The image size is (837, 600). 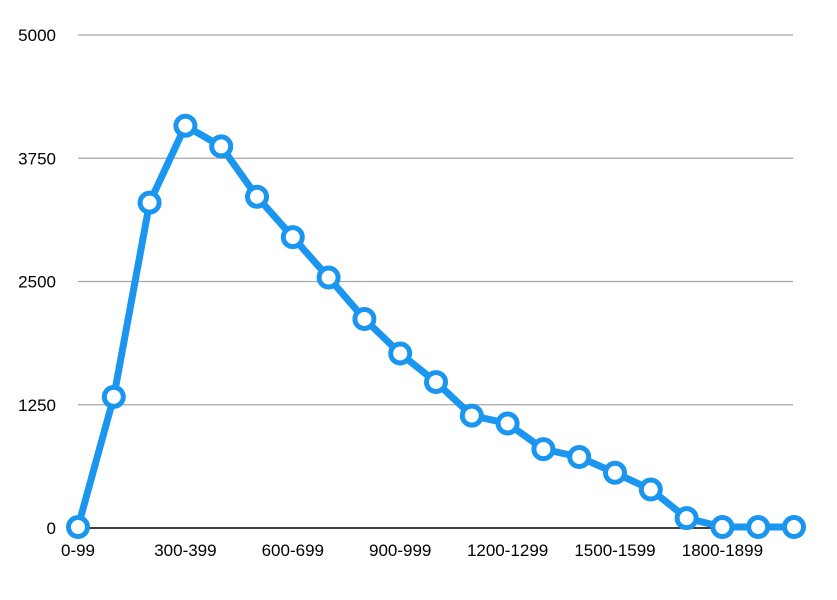 I want to click on x-tick-label: 1200-1299, so click(x=507, y=550).